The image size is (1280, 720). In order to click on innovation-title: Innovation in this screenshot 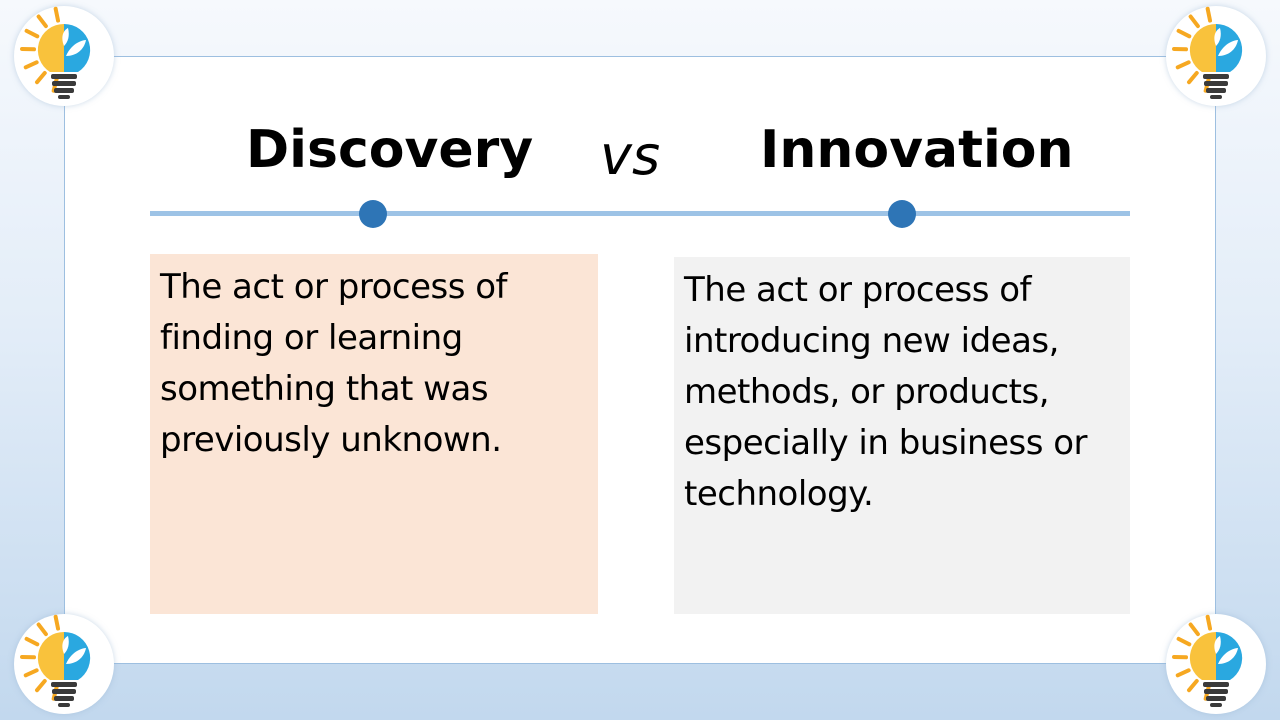, I will do `click(917, 150)`.